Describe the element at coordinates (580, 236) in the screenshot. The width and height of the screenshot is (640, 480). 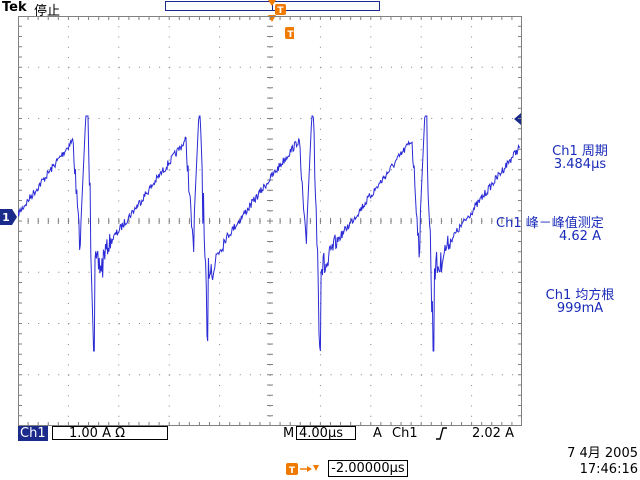
I see `measurement-2-value: 4.62 A` at that location.